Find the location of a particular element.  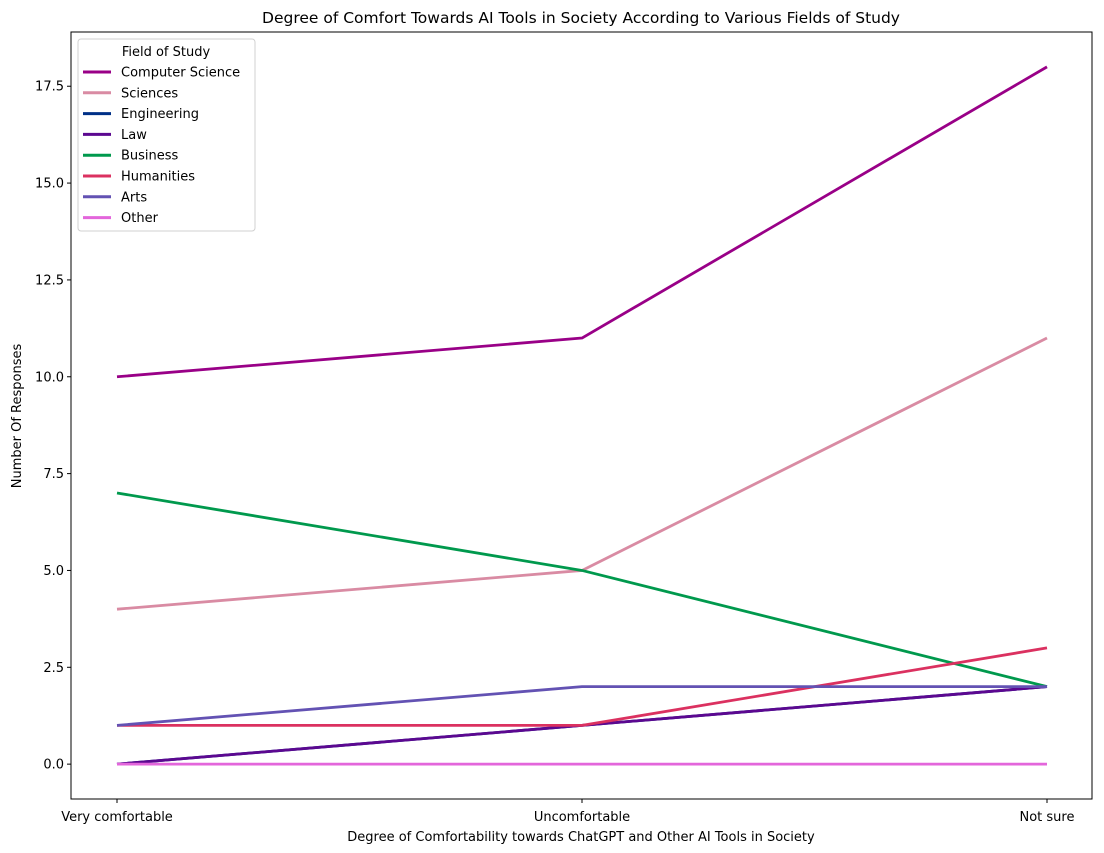

legend-label: Arts is located at coordinates (134, 197).